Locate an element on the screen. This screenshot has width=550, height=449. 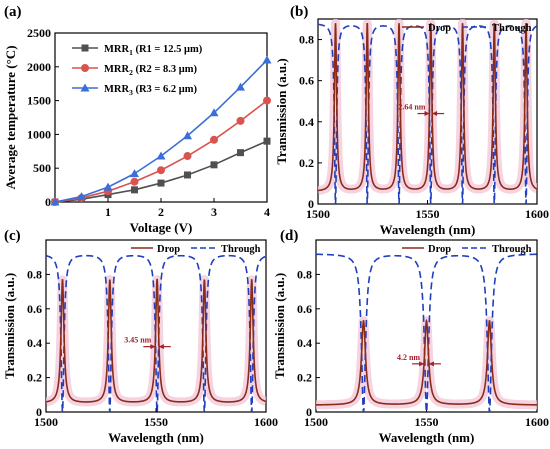
series-line is located at coordinates (161, 151).